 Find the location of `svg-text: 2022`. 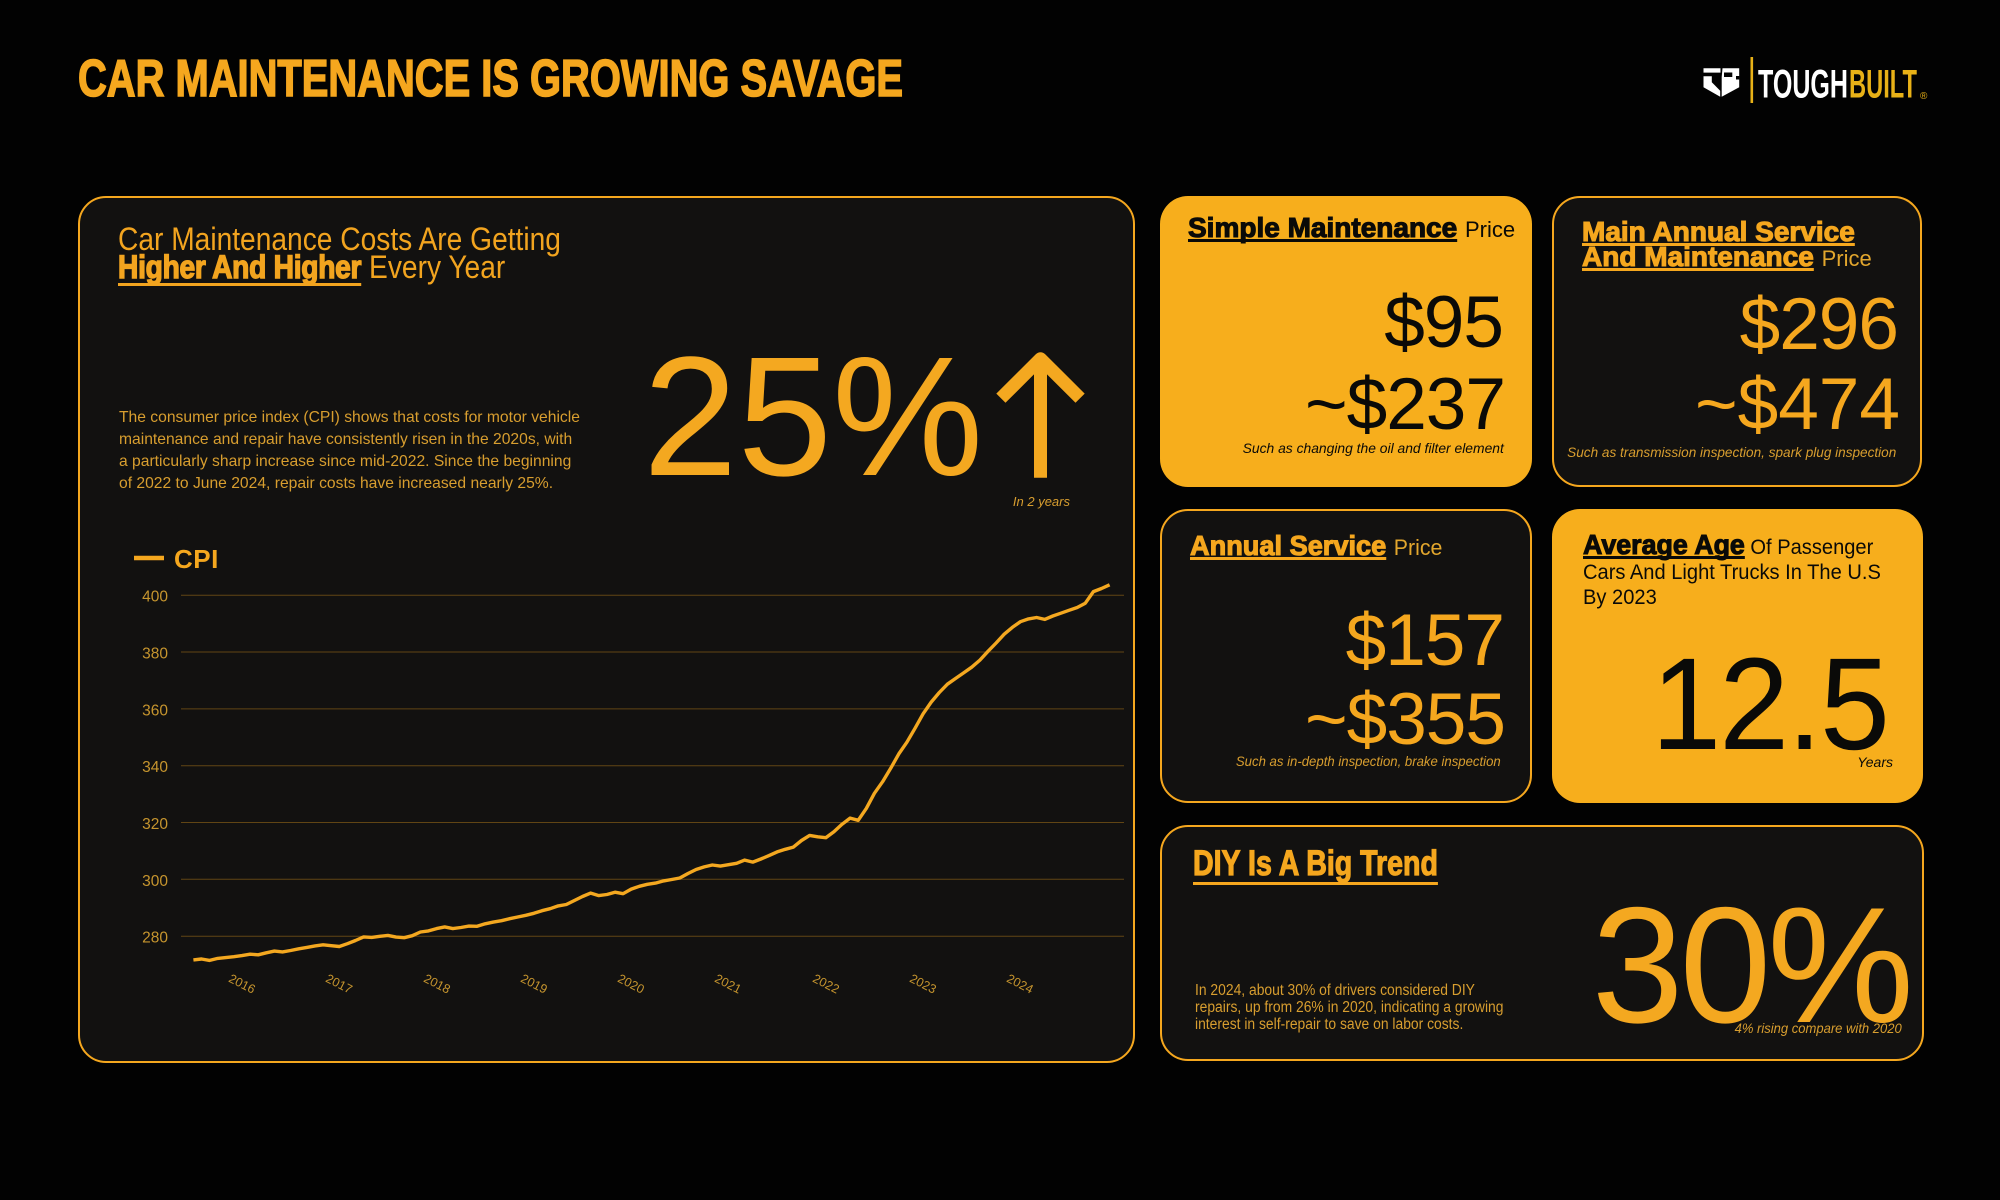

svg-text: 2022 is located at coordinates (825, 983).